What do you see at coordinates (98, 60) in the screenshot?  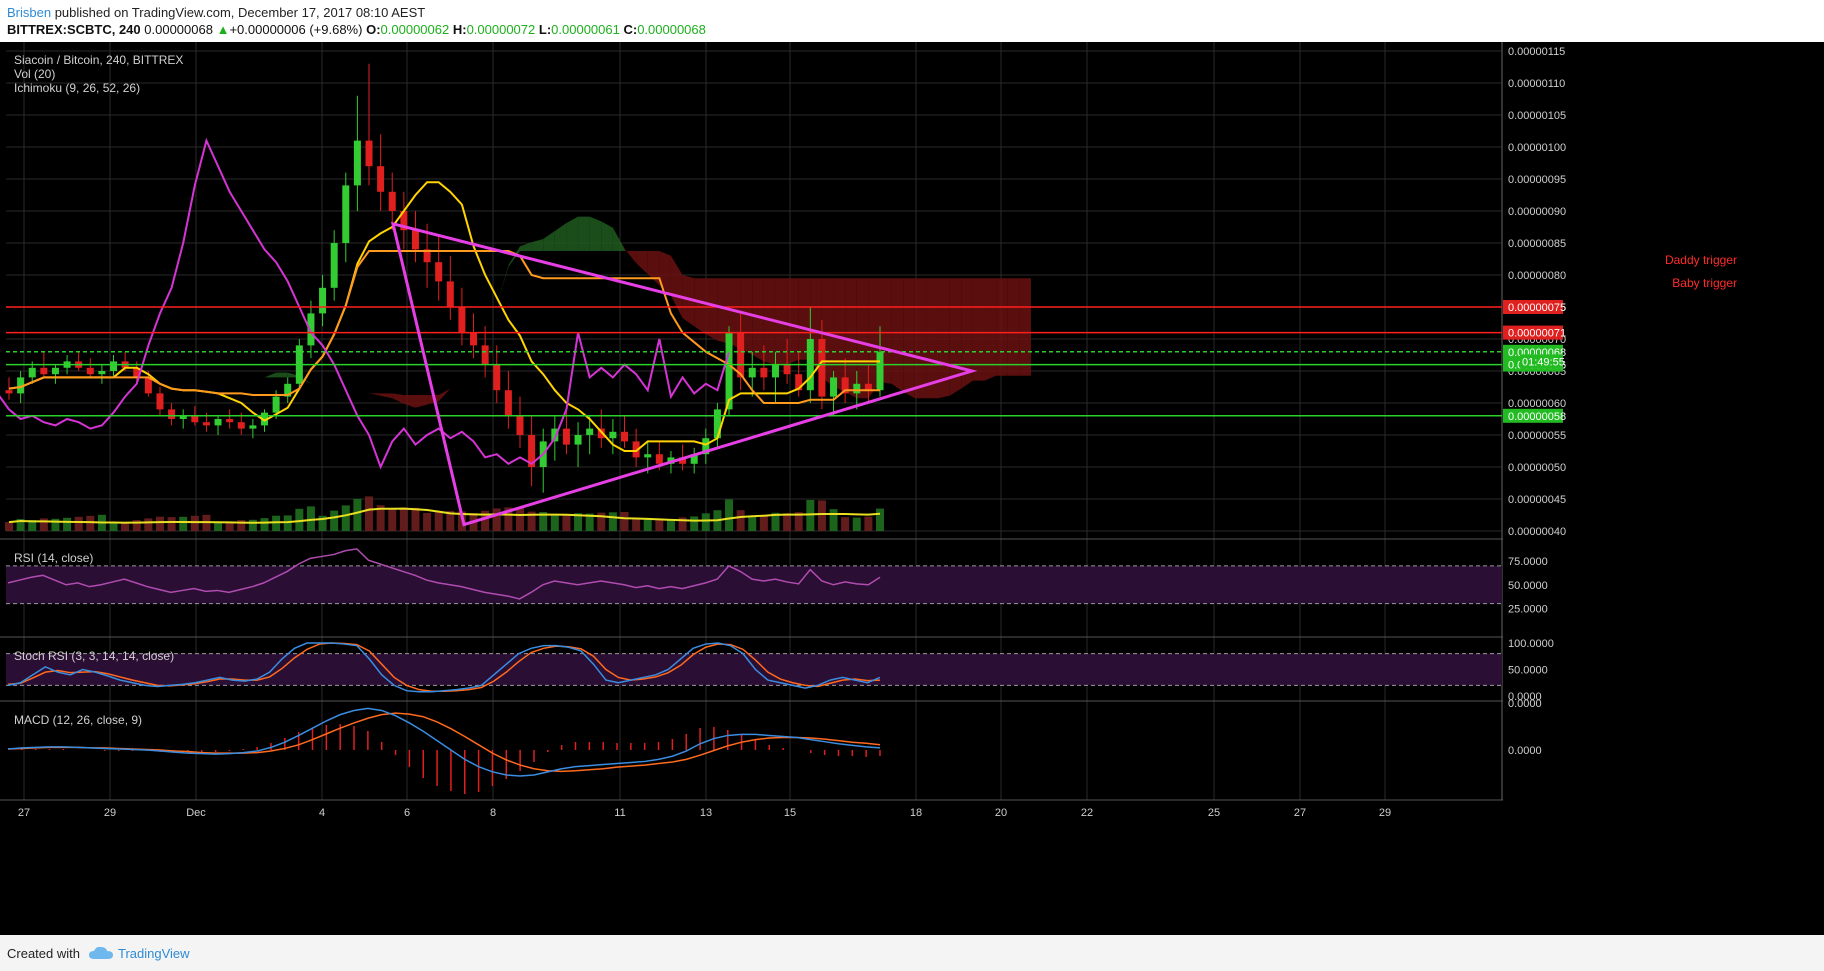 I see `chart-title: Siacoin / Bitcoin, 240, BITTREX` at bounding box center [98, 60].